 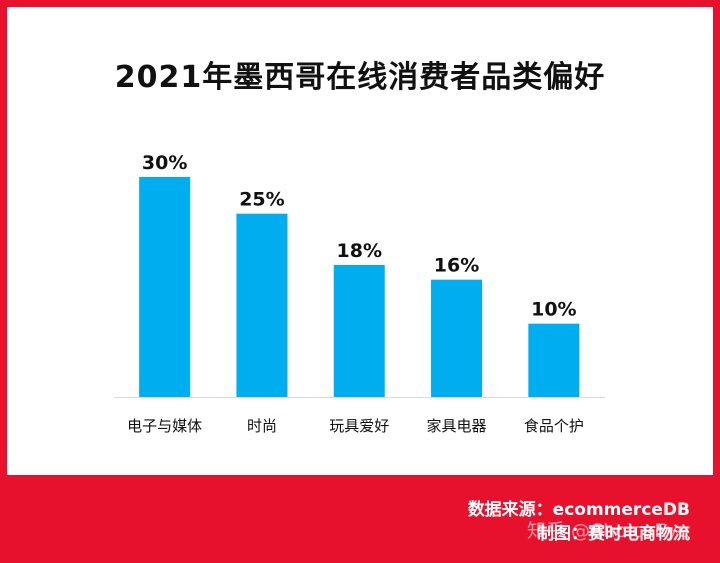 What do you see at coordinates (261, 200) in the screenshot?
I see `data-label: 25%` at bounding box center [261, 200].